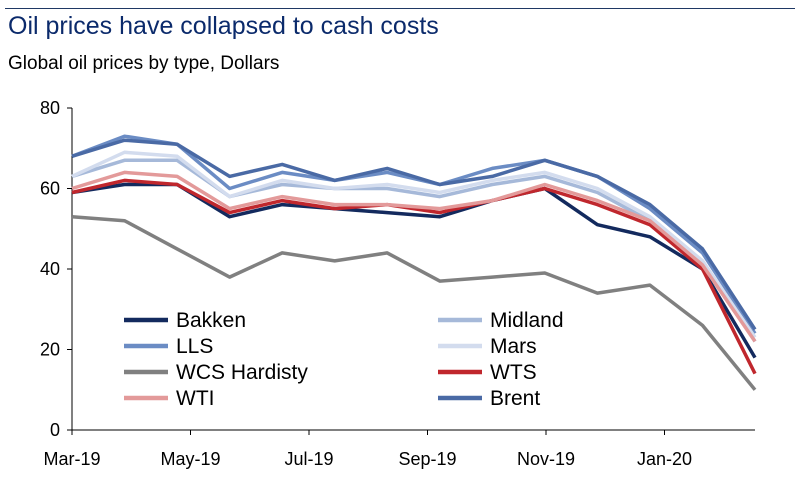 This screenshot has height=493, width=800. Describe the element at coordinates (242, 372) in the screenshot. I see `legend-label: WCS Hardisty` at that location.